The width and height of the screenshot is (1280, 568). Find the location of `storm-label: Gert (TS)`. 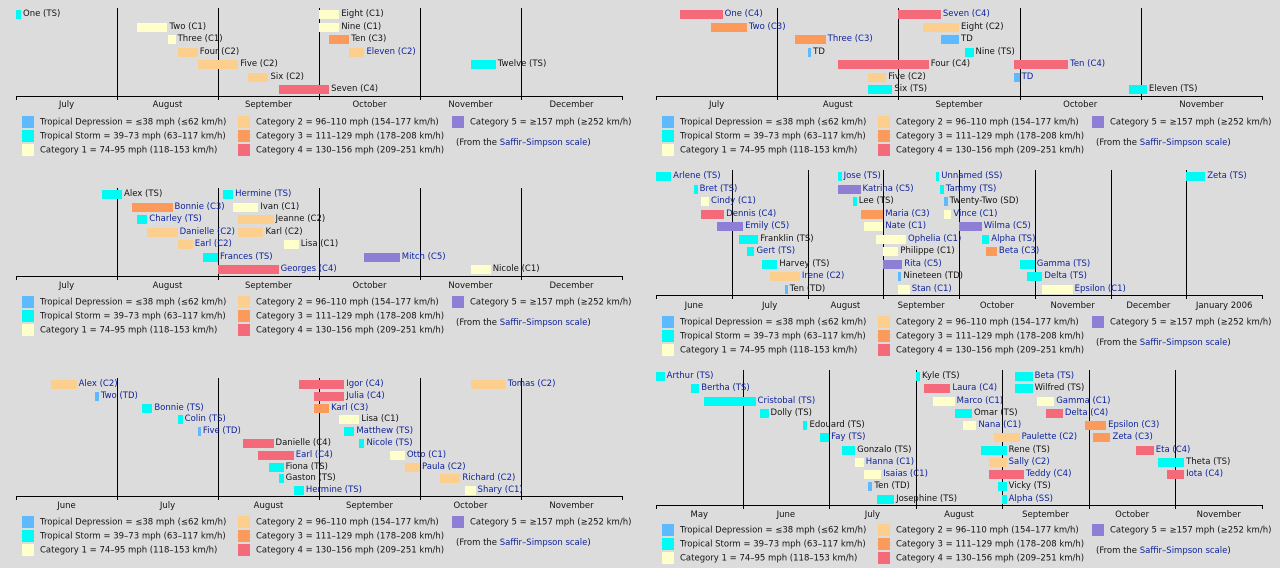

storm-label: Gert (TS) is located at coordinates (776, 251).